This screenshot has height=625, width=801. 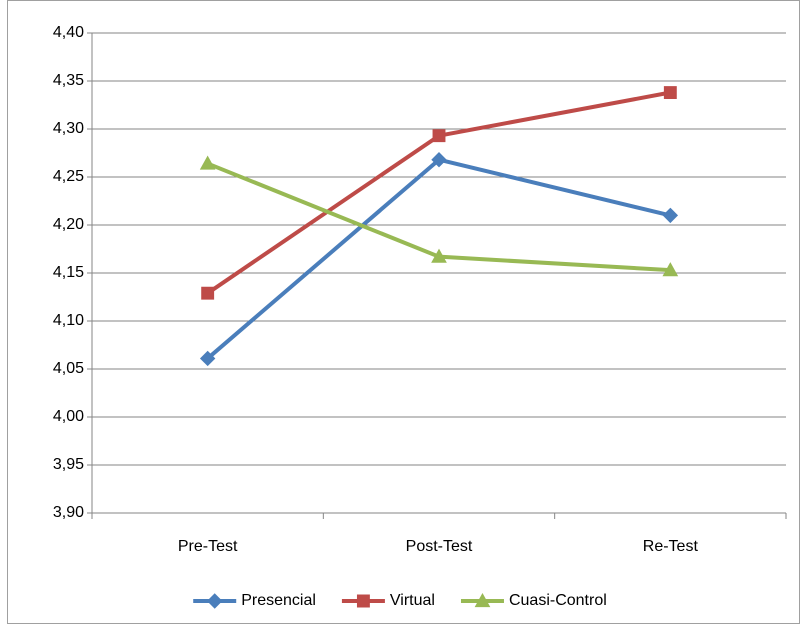 I want to click on x-tick-label: Re-Test, so click(x=671, y=546).